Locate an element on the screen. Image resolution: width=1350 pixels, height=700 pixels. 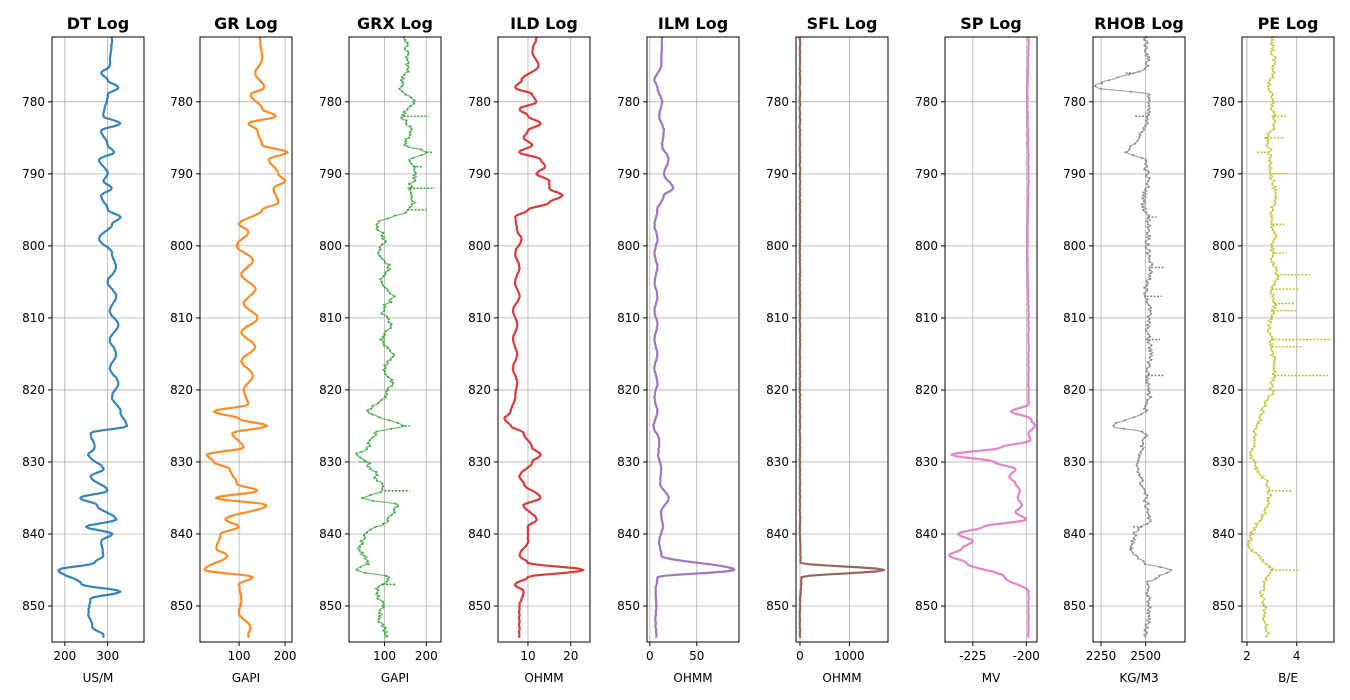
gr-log-title: GR Log is located at coordinates (246, 23).